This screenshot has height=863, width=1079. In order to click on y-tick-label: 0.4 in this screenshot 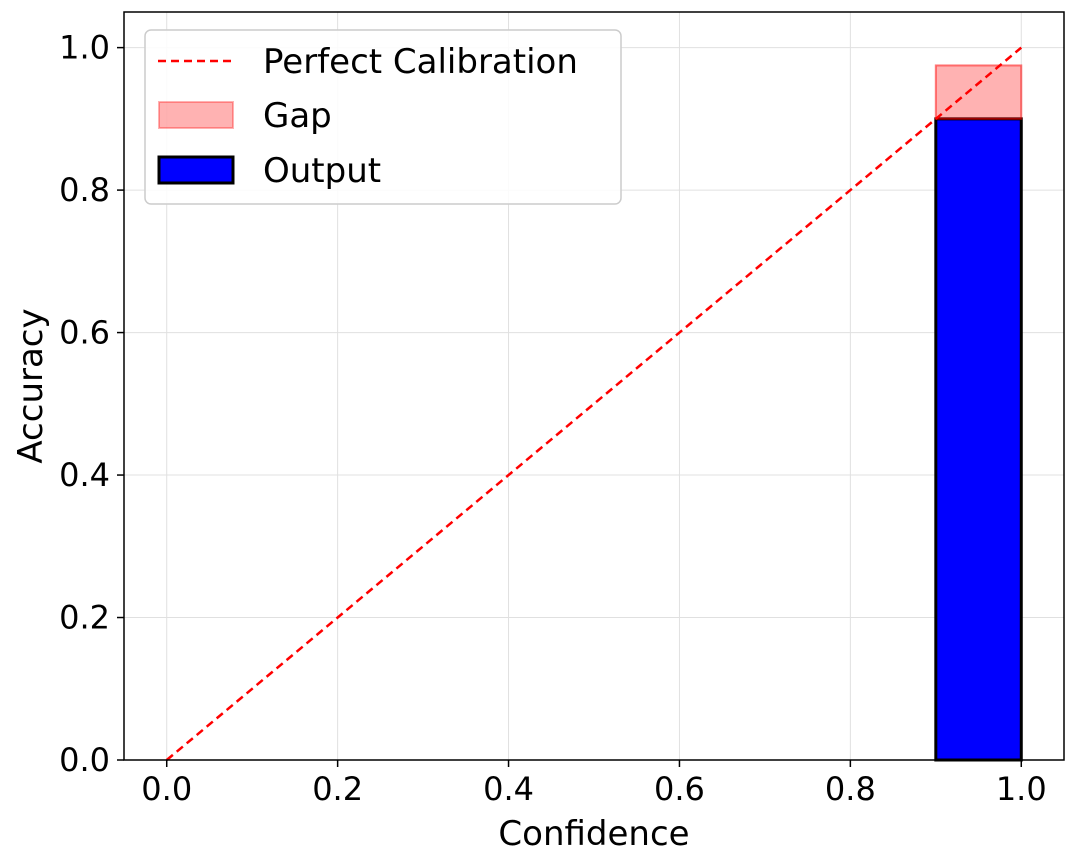, I will do `click(84, 475)`.